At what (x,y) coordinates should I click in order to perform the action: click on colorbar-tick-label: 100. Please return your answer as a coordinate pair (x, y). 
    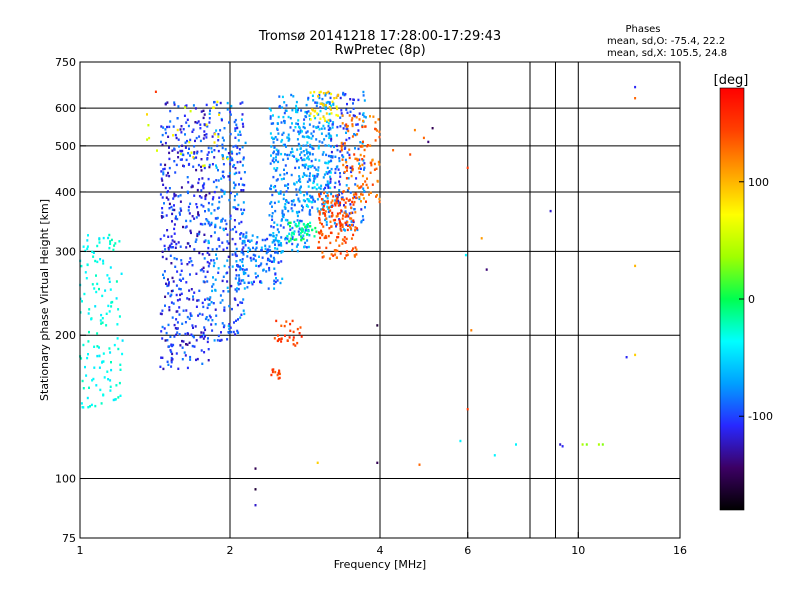
    Looking at the image, I should click on (758, 182).